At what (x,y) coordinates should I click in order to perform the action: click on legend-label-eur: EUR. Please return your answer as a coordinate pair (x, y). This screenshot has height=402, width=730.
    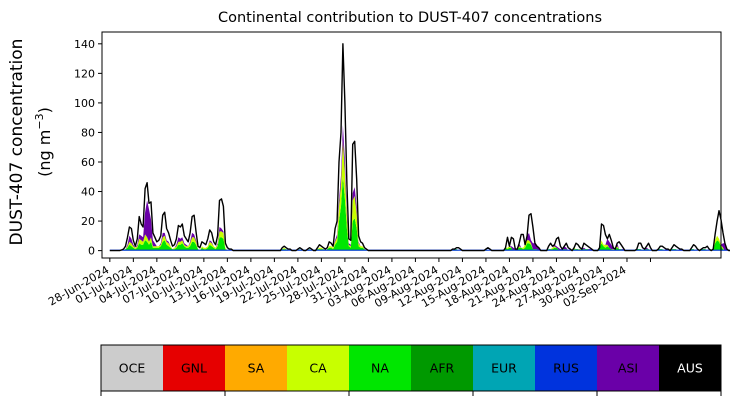
    Looking at the image, I should click on (504, 368).